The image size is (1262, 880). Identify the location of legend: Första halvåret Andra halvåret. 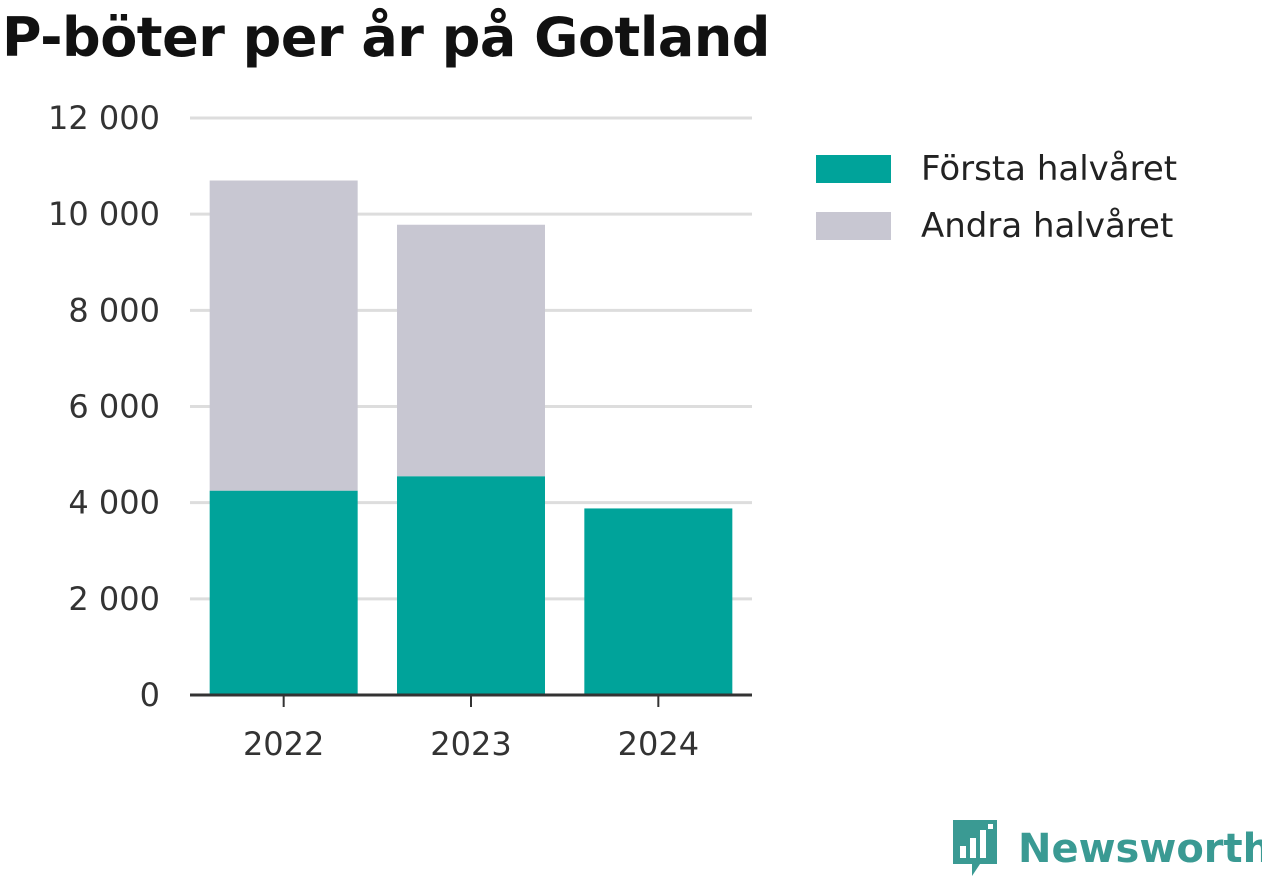
(996, 197).